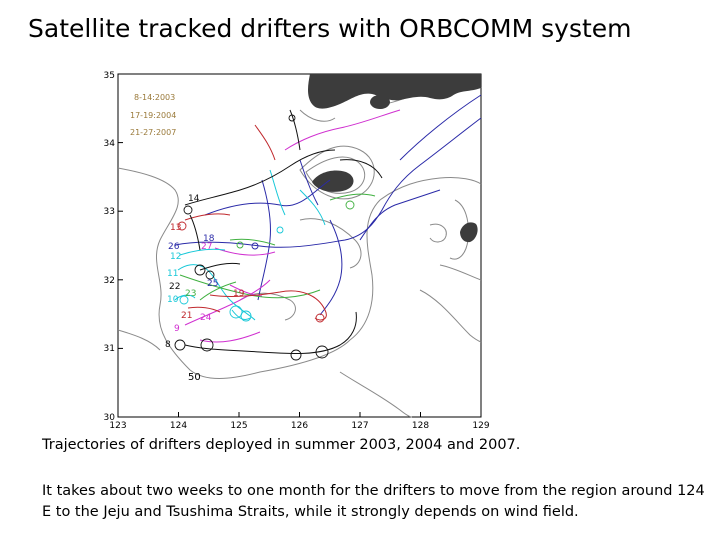 This screenshot has width=720, height=540. I want to click on legend-entry: 8-14:2003, so click(154, 97).